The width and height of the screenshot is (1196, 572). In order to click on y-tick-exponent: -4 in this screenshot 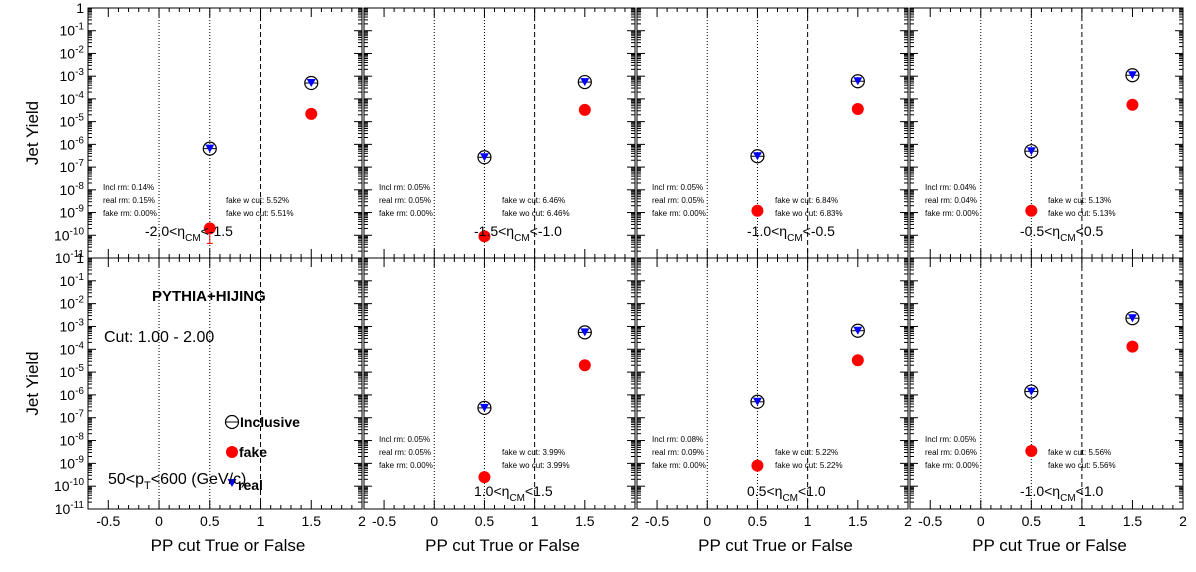, I will do `click(79, 95)`.